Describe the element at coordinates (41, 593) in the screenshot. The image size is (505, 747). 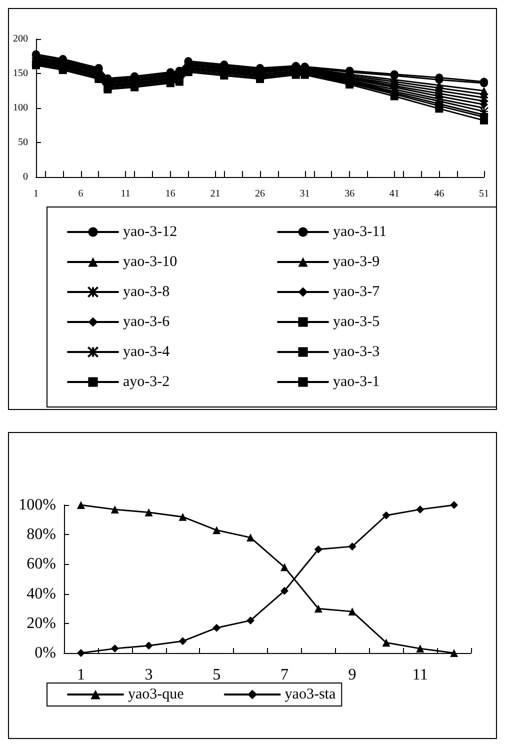
I see `y-tick-label: 40%` at that location.